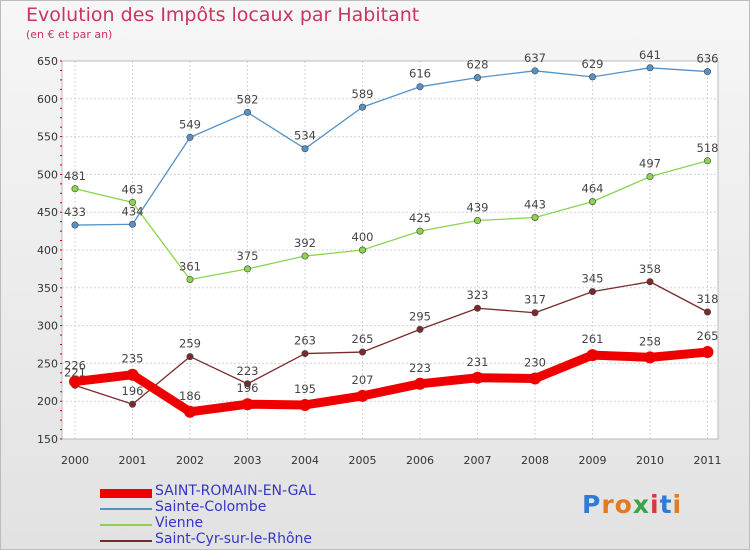 The image size is (750, 550). Describe the element at coordinates (641, 504) in the screenshot. I see `logo-letter: x` at that location.